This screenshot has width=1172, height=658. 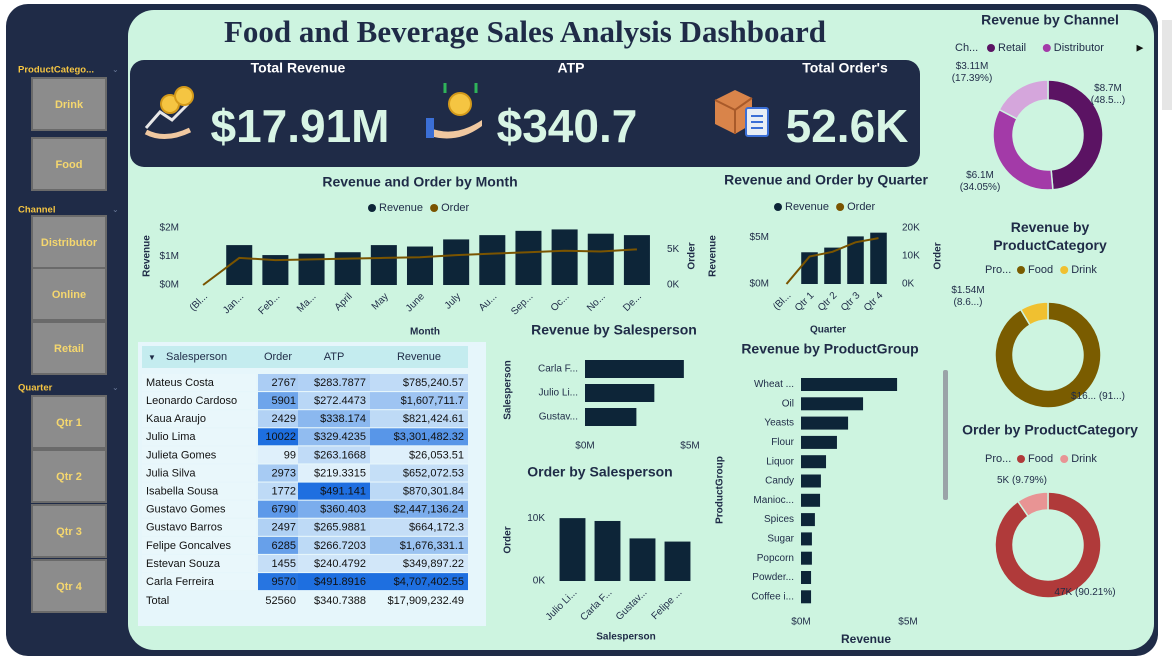 What do you see at coordinates (433, 564) in the screenshot?
I see `table-cell: $349,897.22` at bounding box center [433, 564].